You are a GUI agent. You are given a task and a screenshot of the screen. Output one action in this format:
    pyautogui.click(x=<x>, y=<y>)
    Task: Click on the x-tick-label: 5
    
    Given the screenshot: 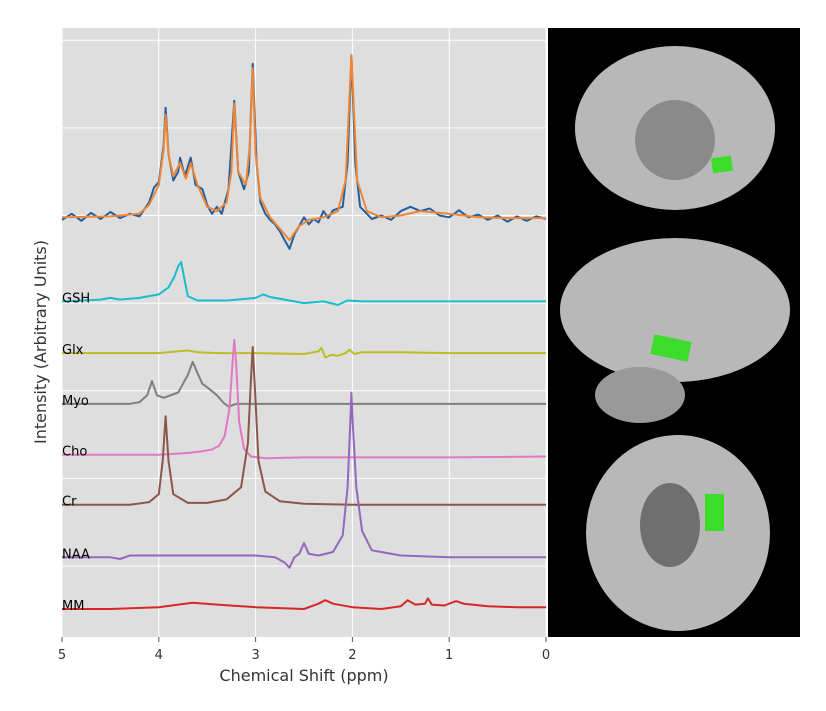 What is the action you would take?
    pyautogui.click(x=62, y=655)
    